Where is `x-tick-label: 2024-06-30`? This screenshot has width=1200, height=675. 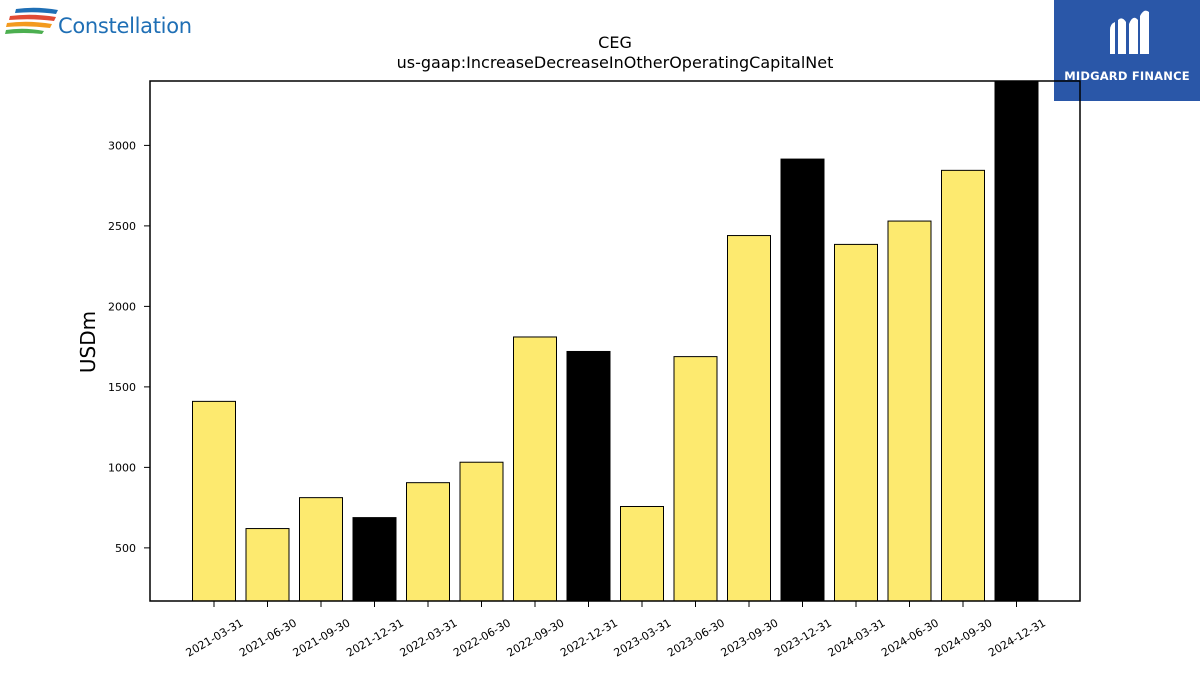
x-tick-label: 2024-06-30 is located at coordinates (910, 637).